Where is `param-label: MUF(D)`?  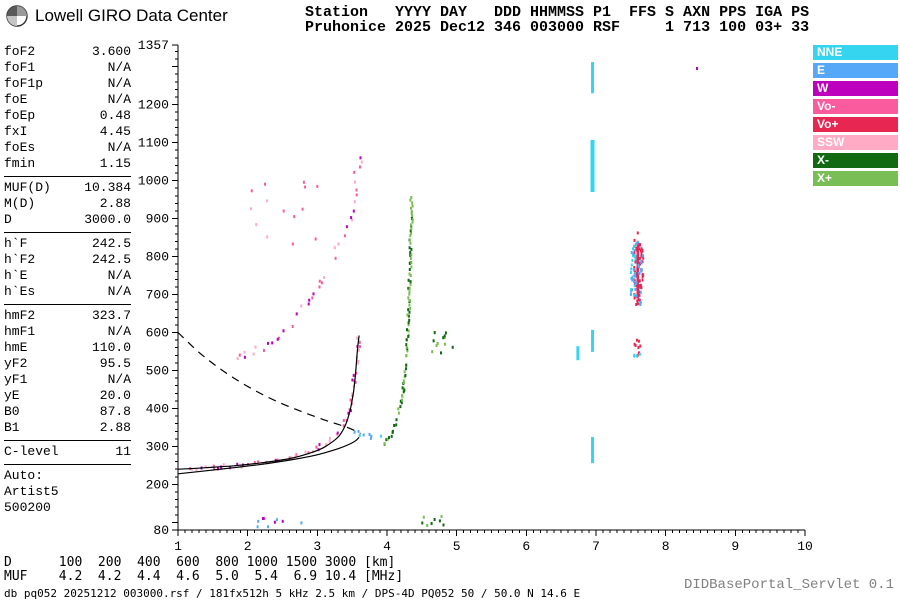
param-label: MUF(D) is located at coordinates (27, 187).